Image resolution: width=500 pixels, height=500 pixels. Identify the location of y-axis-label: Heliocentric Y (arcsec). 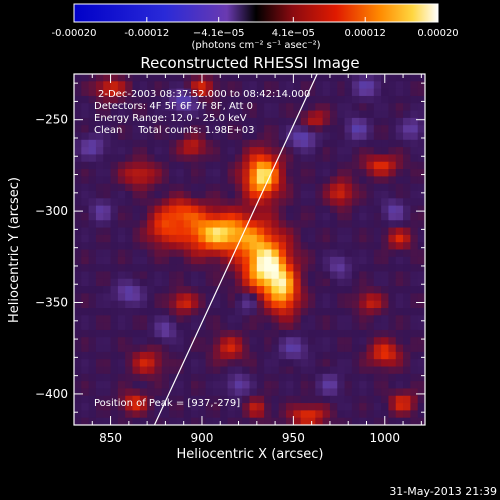
(14, 250).